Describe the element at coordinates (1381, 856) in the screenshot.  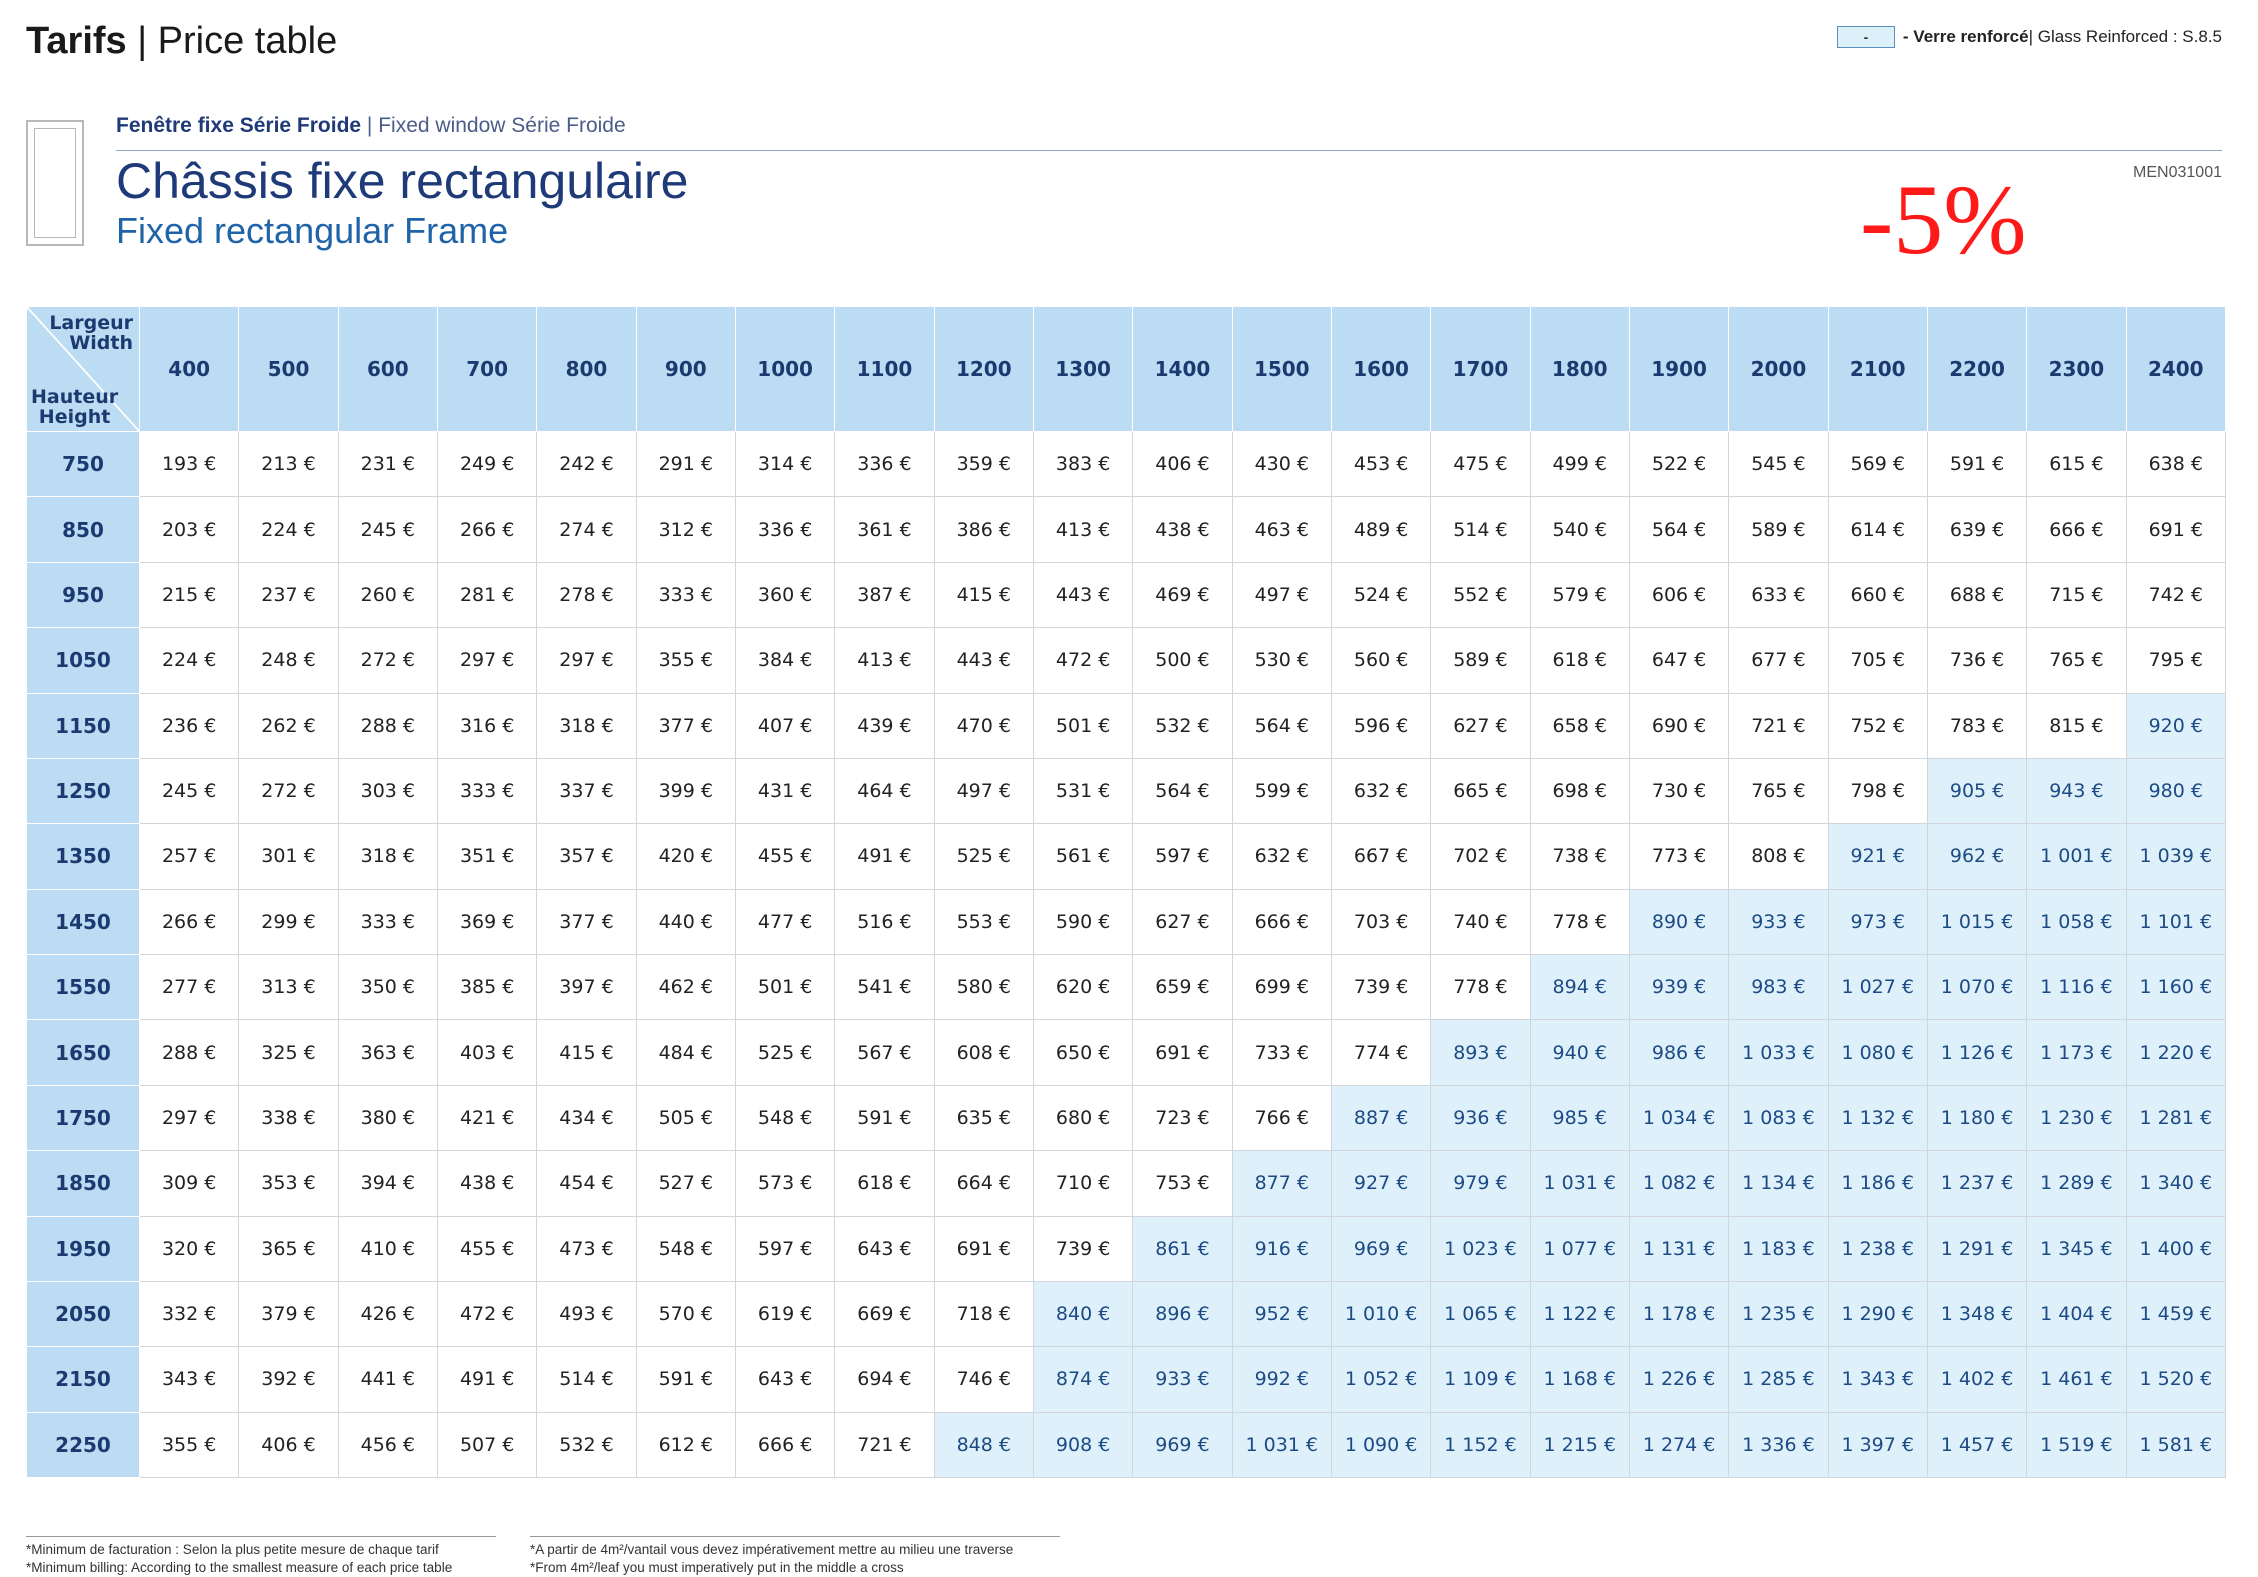
I see `price-cell: 667 €` at that location.